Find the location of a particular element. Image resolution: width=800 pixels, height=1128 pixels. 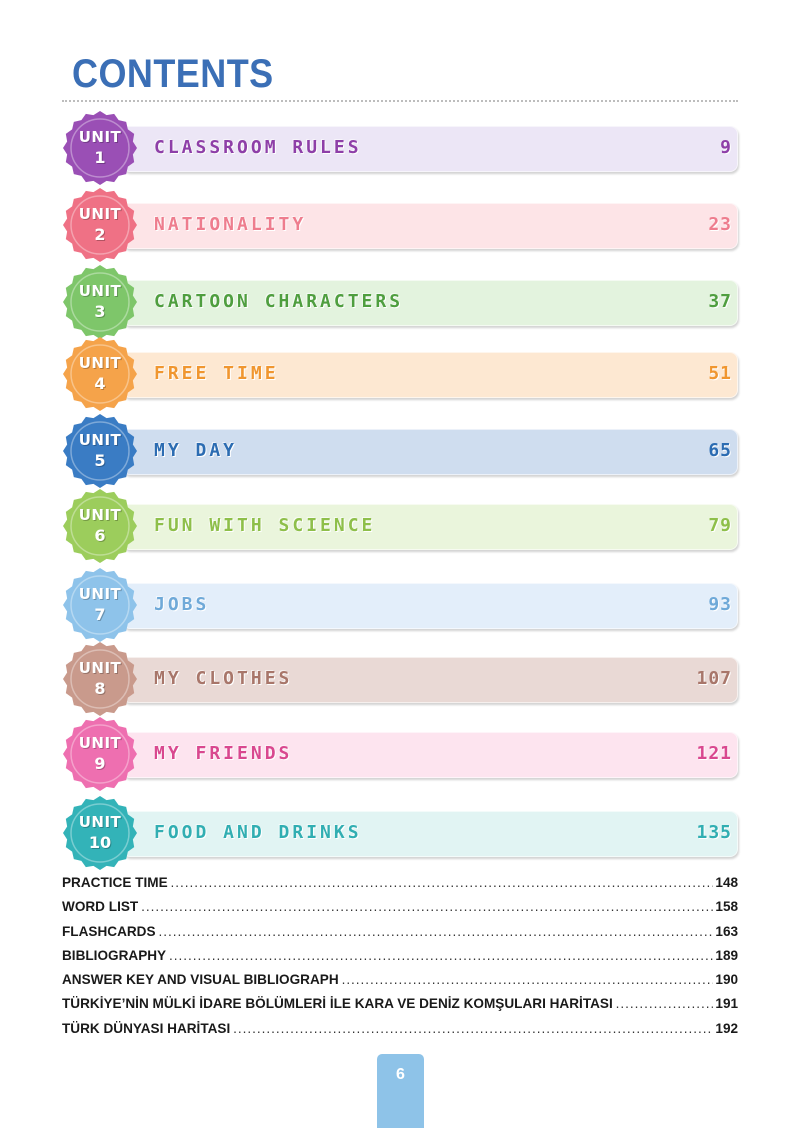

unit-page-number: 23 is located at coordinates (720, 224).